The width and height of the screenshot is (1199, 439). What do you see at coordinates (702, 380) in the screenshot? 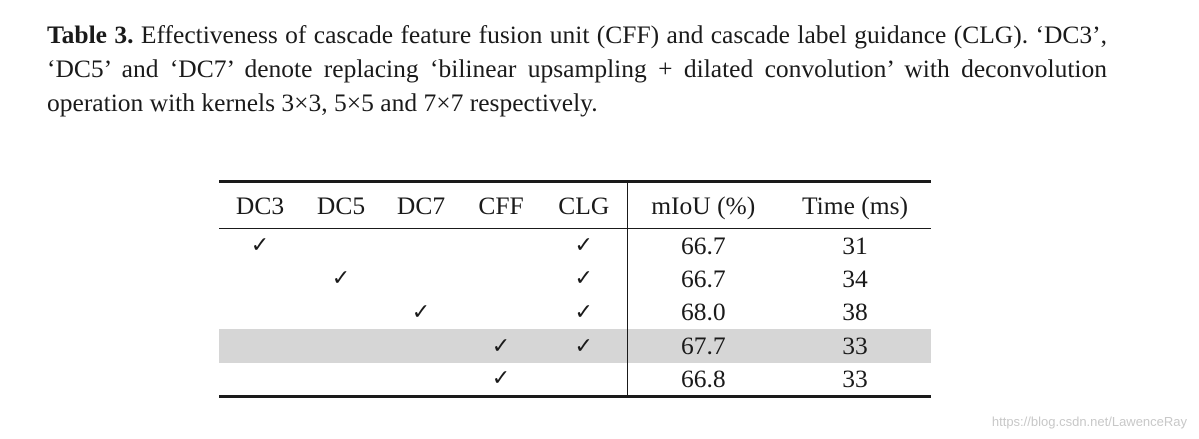
I see `cell-miou: 66.8` at bounding box center [702, 380].